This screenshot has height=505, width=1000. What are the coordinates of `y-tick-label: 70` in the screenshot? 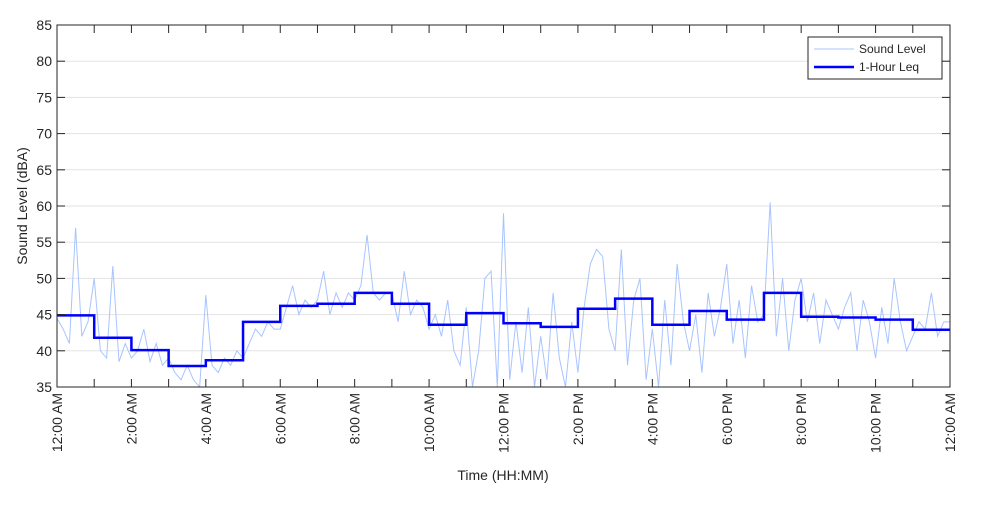 It's located at (44, 134).